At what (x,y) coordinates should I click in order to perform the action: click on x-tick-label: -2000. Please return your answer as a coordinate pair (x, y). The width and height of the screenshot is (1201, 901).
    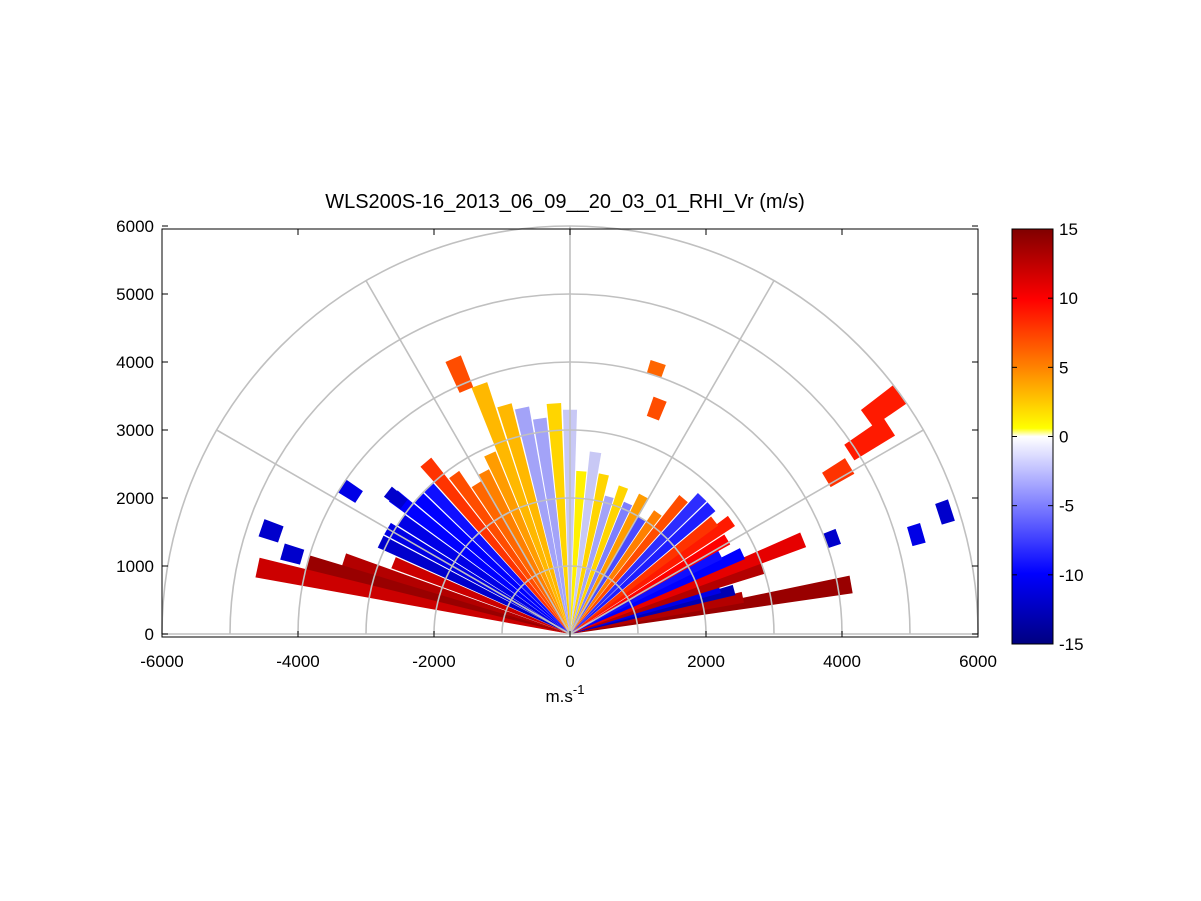
    Looking at the image, I should click on (433, 661).